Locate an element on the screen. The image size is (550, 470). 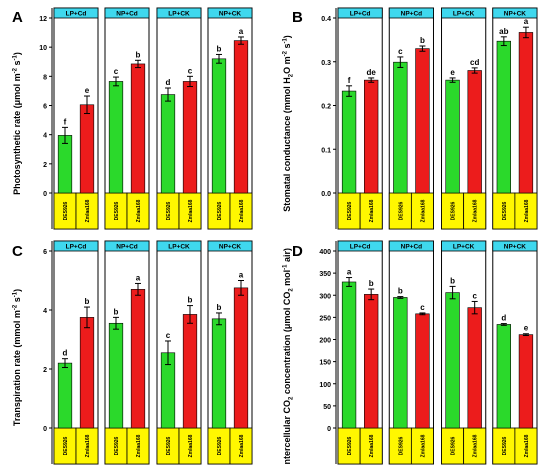
y-tick-label: 200 is located at coordinates (325, 341).